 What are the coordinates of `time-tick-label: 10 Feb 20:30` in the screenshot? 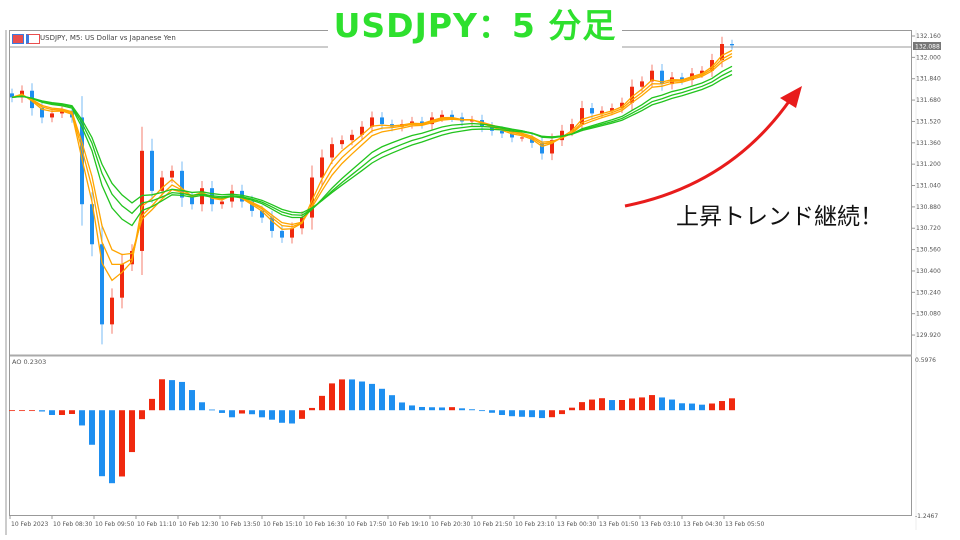 It's located at (451, 524).